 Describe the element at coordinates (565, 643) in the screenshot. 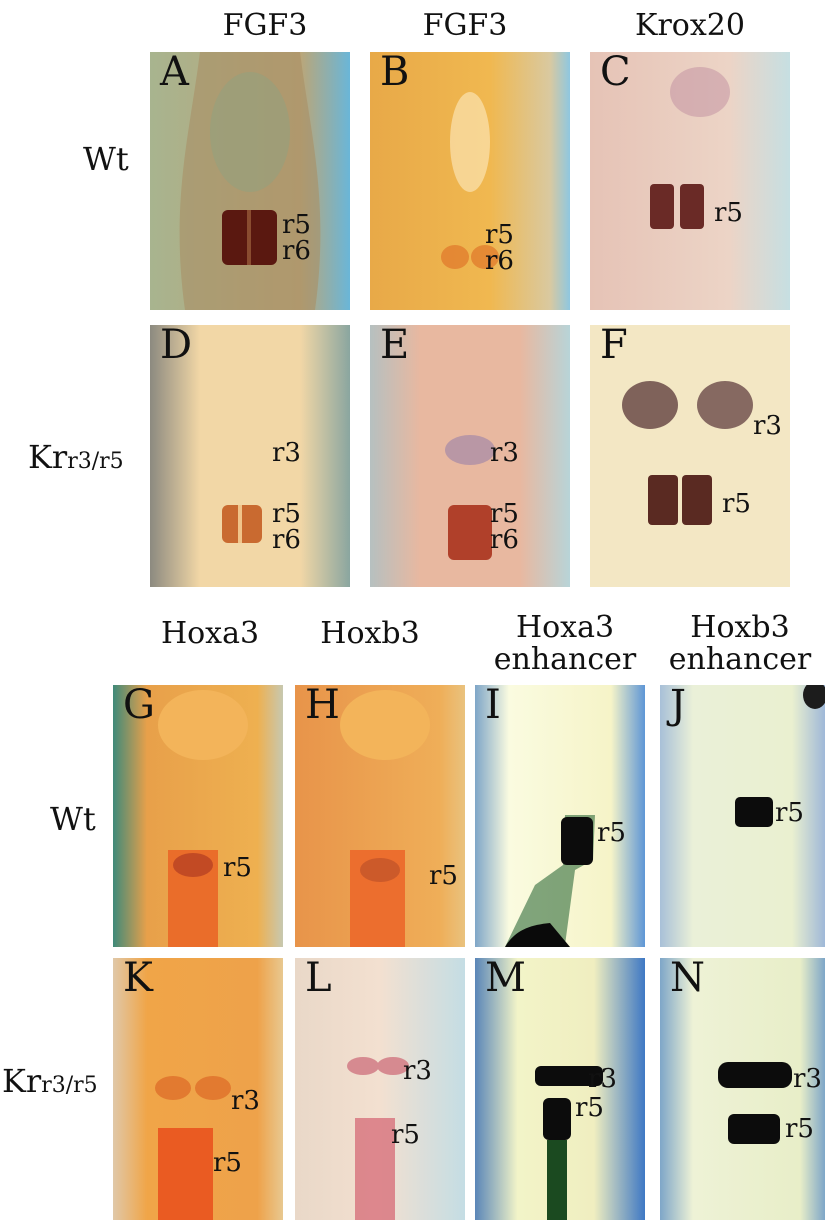

I see `column-header-hoxa3-enhancer: Hoxa3 enhancer` at that location.